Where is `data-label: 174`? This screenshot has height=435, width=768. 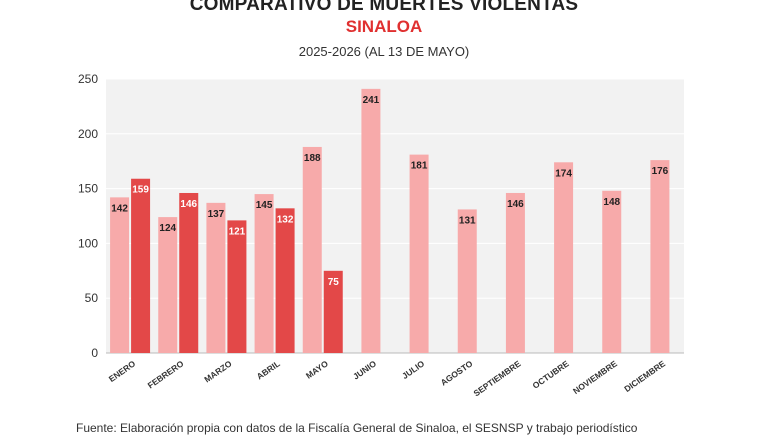
data-label: 174 is located at coordinates (563, 173).